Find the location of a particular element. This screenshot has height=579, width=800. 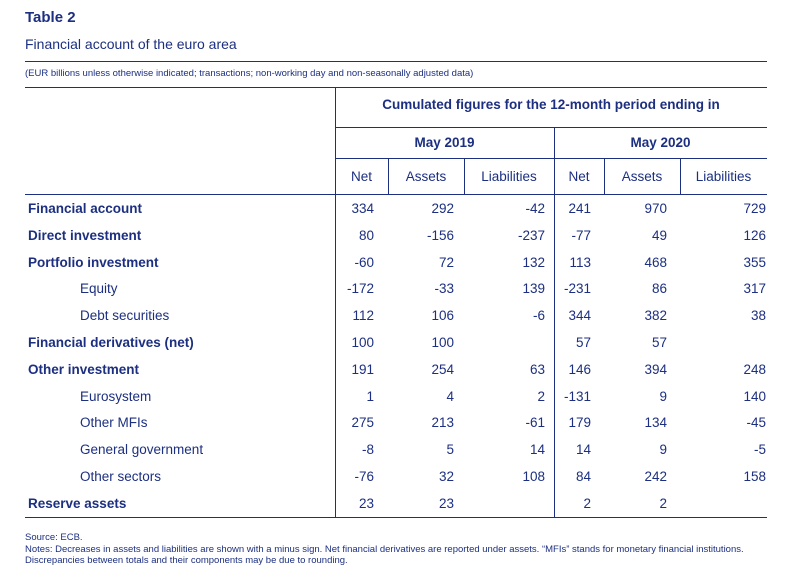

table-cell: 106 is located at coordinates (442, 316).